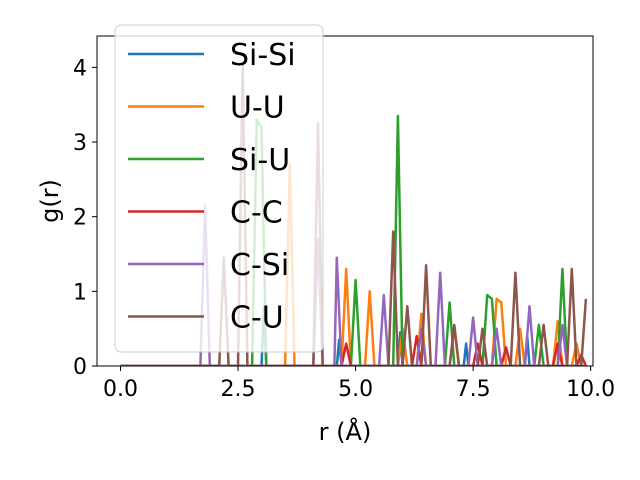  What do you see at coordinates (590, 389) in the screenshot?
I see `x-tick-label: 10.0` at bounding box center [590, 389].